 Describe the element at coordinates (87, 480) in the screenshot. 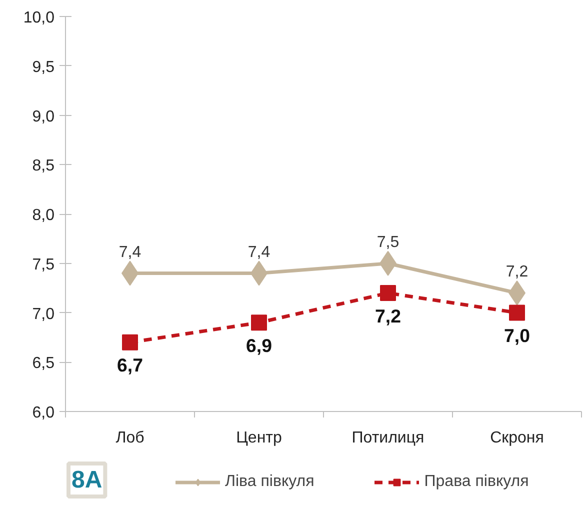

I see `text: 8A` at that location.